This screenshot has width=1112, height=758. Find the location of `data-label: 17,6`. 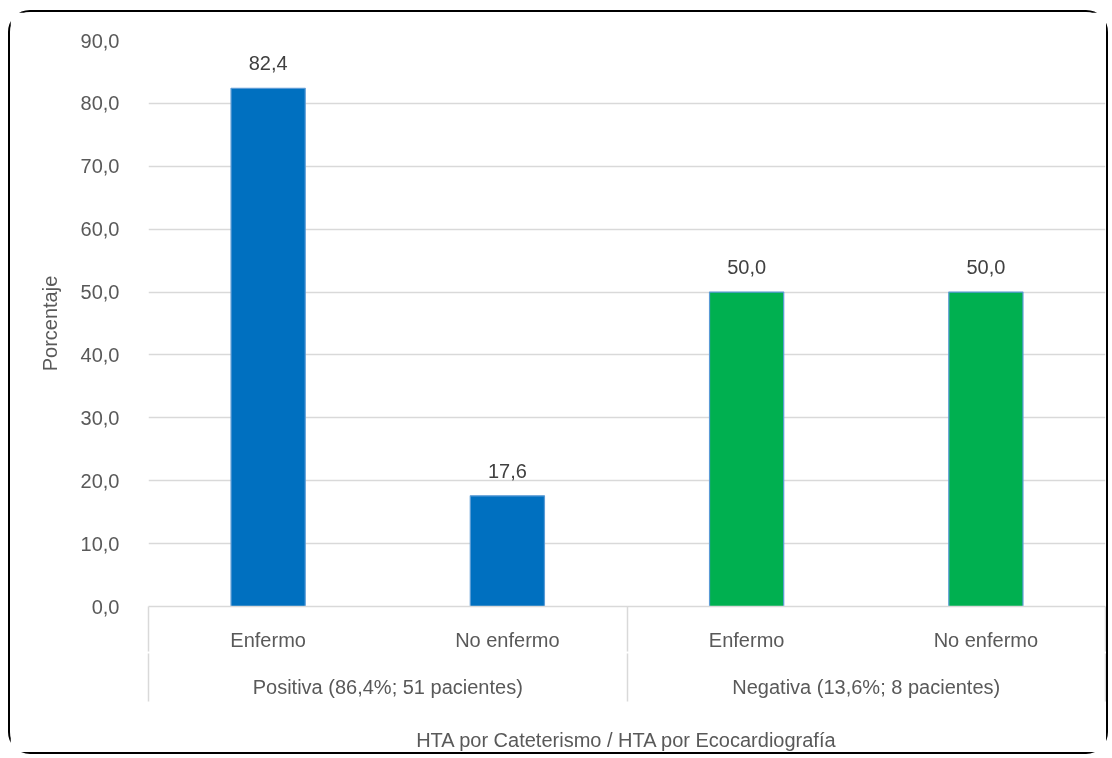

data-label: 17,6 is located at coordinates (507, 470).